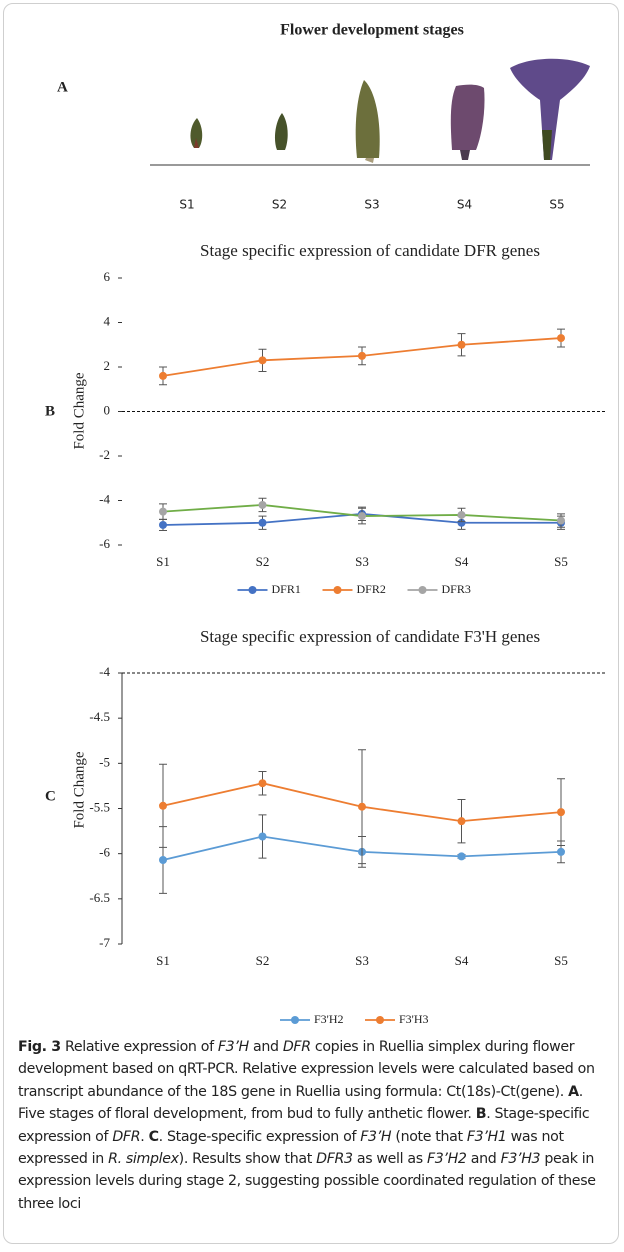  I want to click on y-tick-label: 6, so click(107, 276).